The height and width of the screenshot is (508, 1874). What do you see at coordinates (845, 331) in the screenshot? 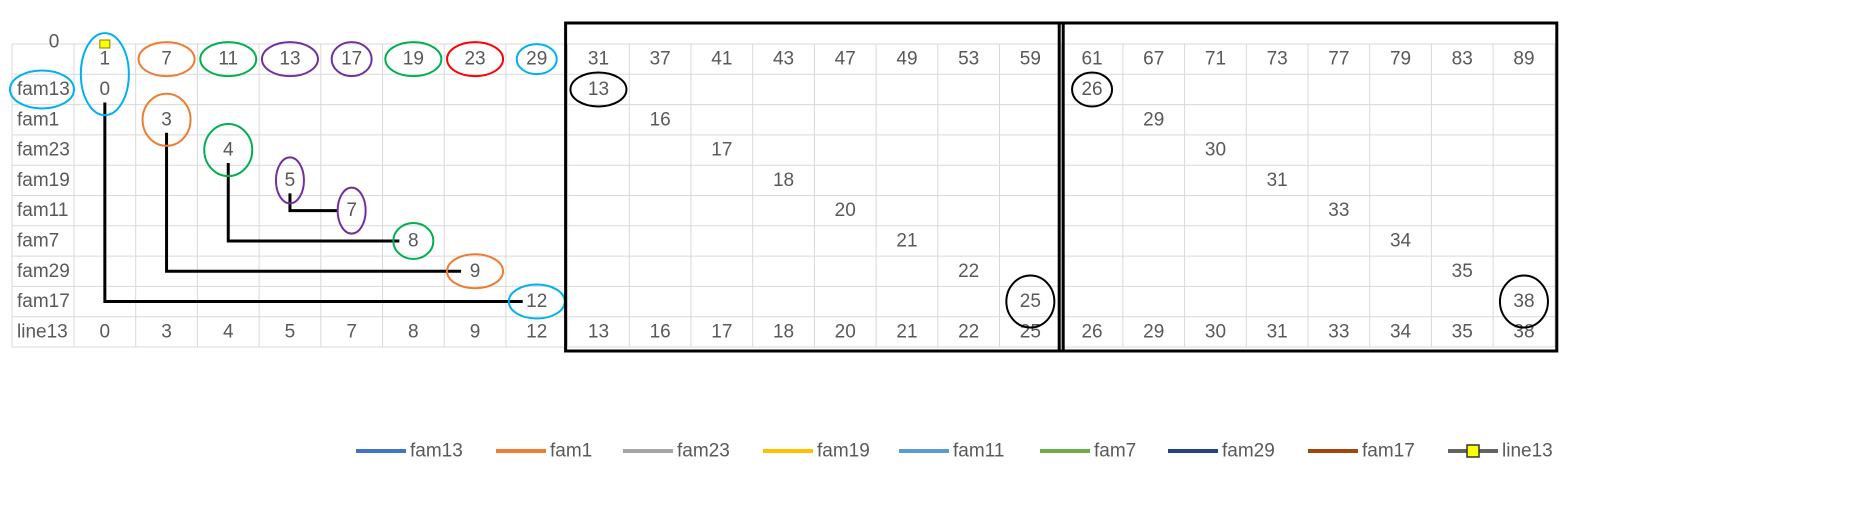
I see `table-cell-value: 20` at bounding box center [845, 331].